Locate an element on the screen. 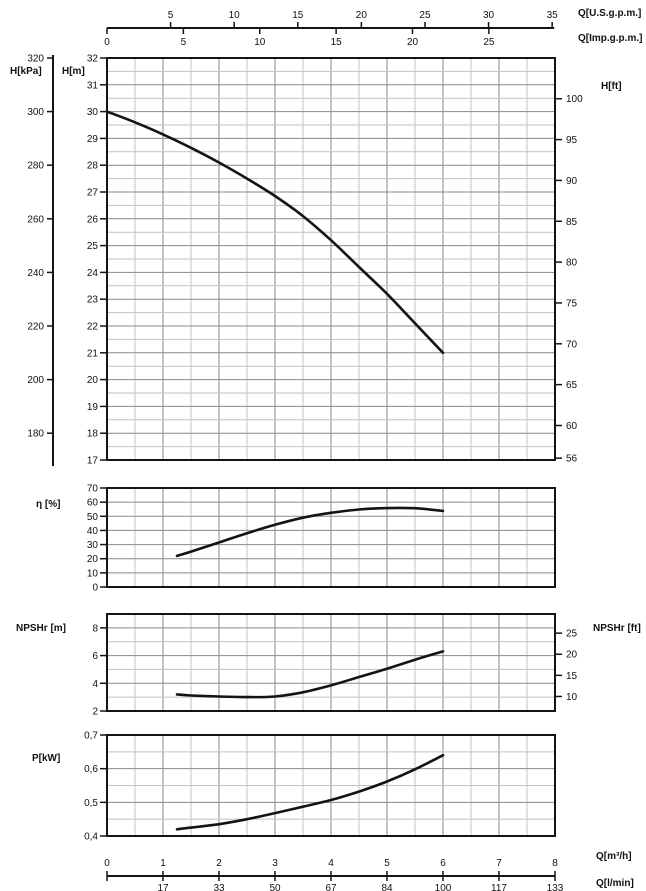 The height and width of the screenshot is (891, 646). lmin-tick-label: 50 is located at coordinates (275, 887).